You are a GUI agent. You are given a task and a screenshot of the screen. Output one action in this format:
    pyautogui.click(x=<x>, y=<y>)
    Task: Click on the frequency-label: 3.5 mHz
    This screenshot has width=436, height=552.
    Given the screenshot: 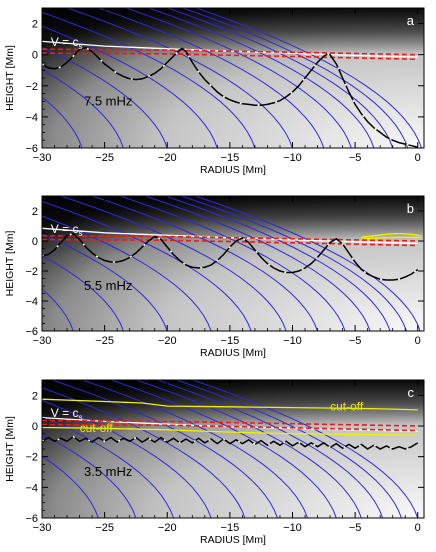 What is the action you would take?
    pyautogui.click(x=108, y=471)
    